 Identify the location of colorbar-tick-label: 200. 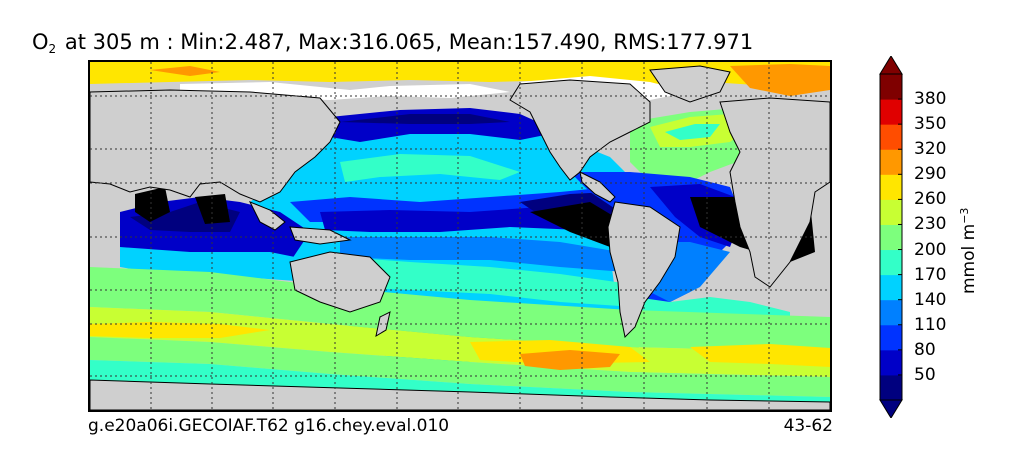
(930, 249).